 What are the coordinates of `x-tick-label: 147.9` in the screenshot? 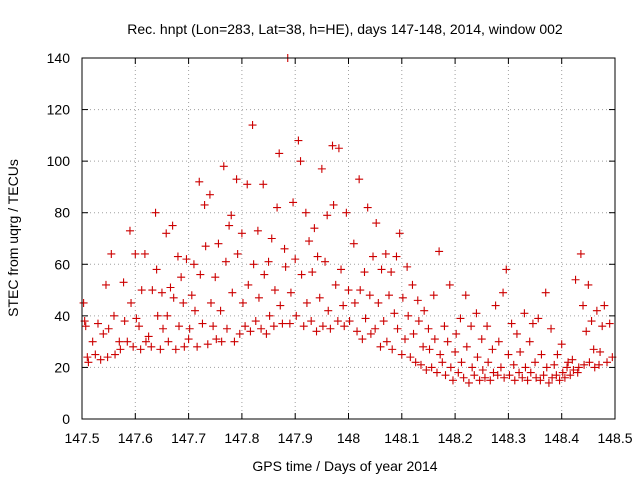 It's located at (295, 438).